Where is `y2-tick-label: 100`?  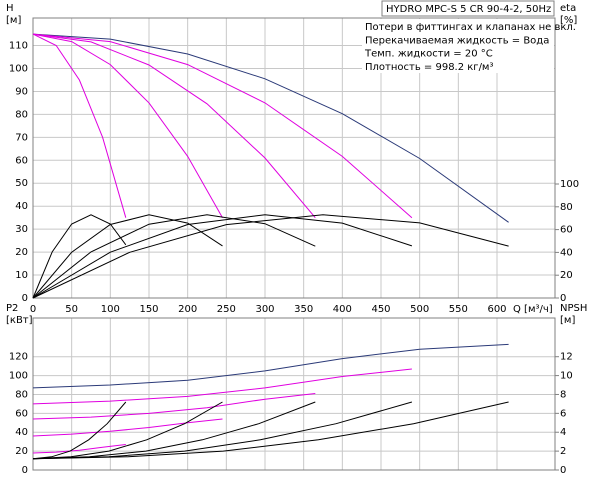
y2-tick-label: 100 is located at coordinates (569, 184).